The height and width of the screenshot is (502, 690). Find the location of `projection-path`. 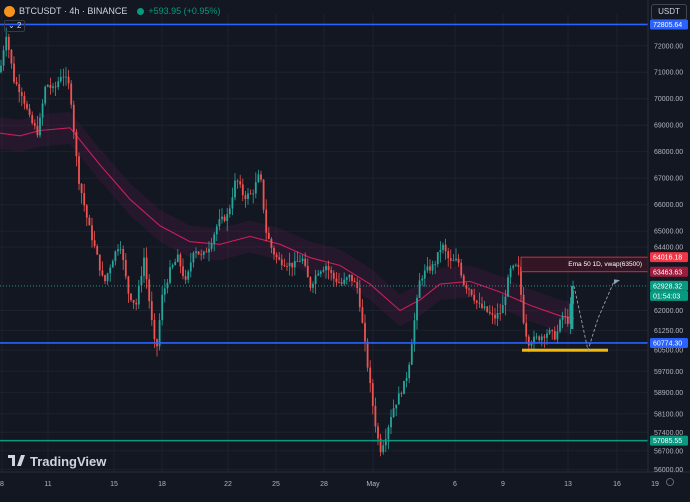

projection-path is located at coordinates (594, 316).